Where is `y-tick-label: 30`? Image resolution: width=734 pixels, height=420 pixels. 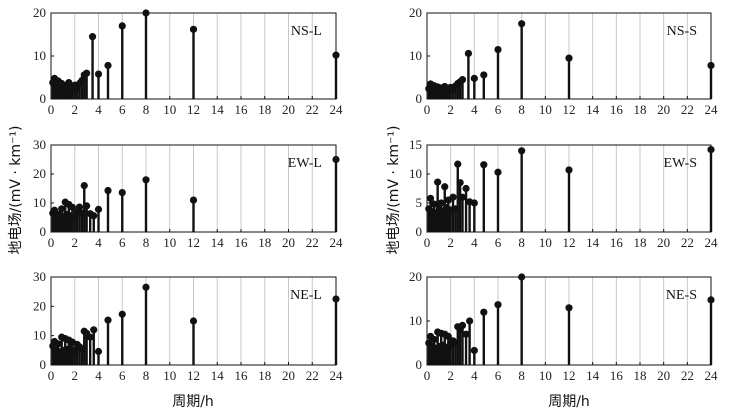 y-tick-label: 30 is located at coordinates (39, 276).